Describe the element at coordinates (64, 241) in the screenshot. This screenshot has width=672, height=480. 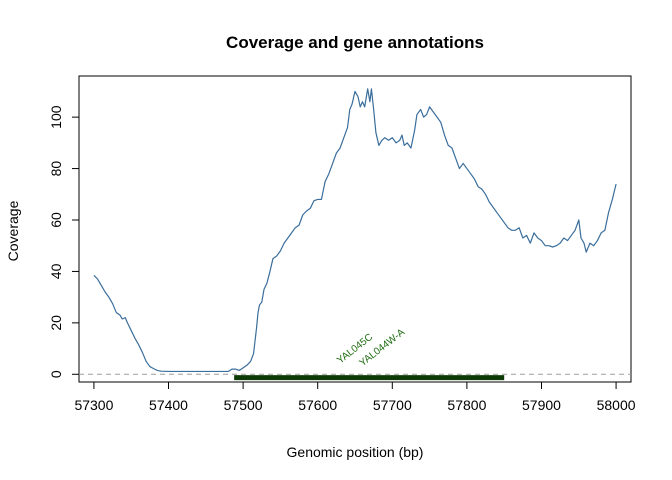
I see `y-axis: 0 20 40 60 80 100` at that location.